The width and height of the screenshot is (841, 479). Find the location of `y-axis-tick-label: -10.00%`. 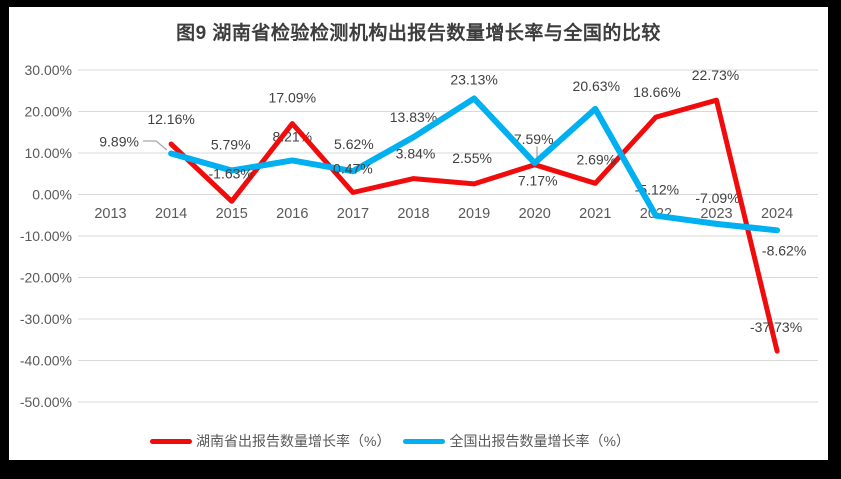

y-axis-tick-label: -10.00% is located at coordinates (46, 236).